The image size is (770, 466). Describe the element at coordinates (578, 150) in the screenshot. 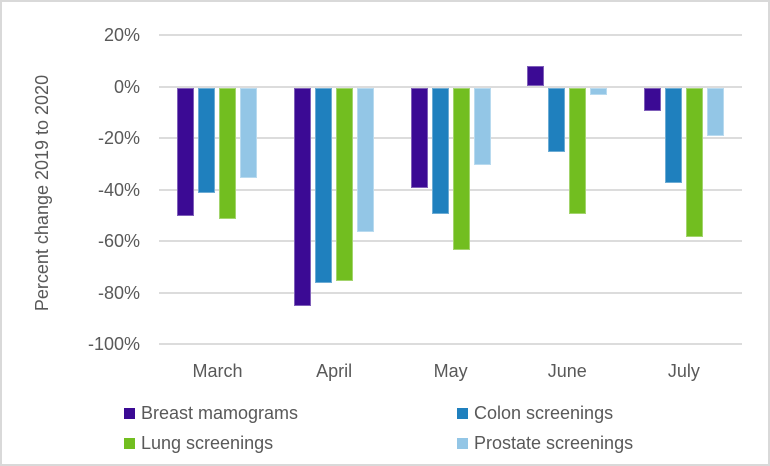

I see `bar-lung-screenings-june` at that location.